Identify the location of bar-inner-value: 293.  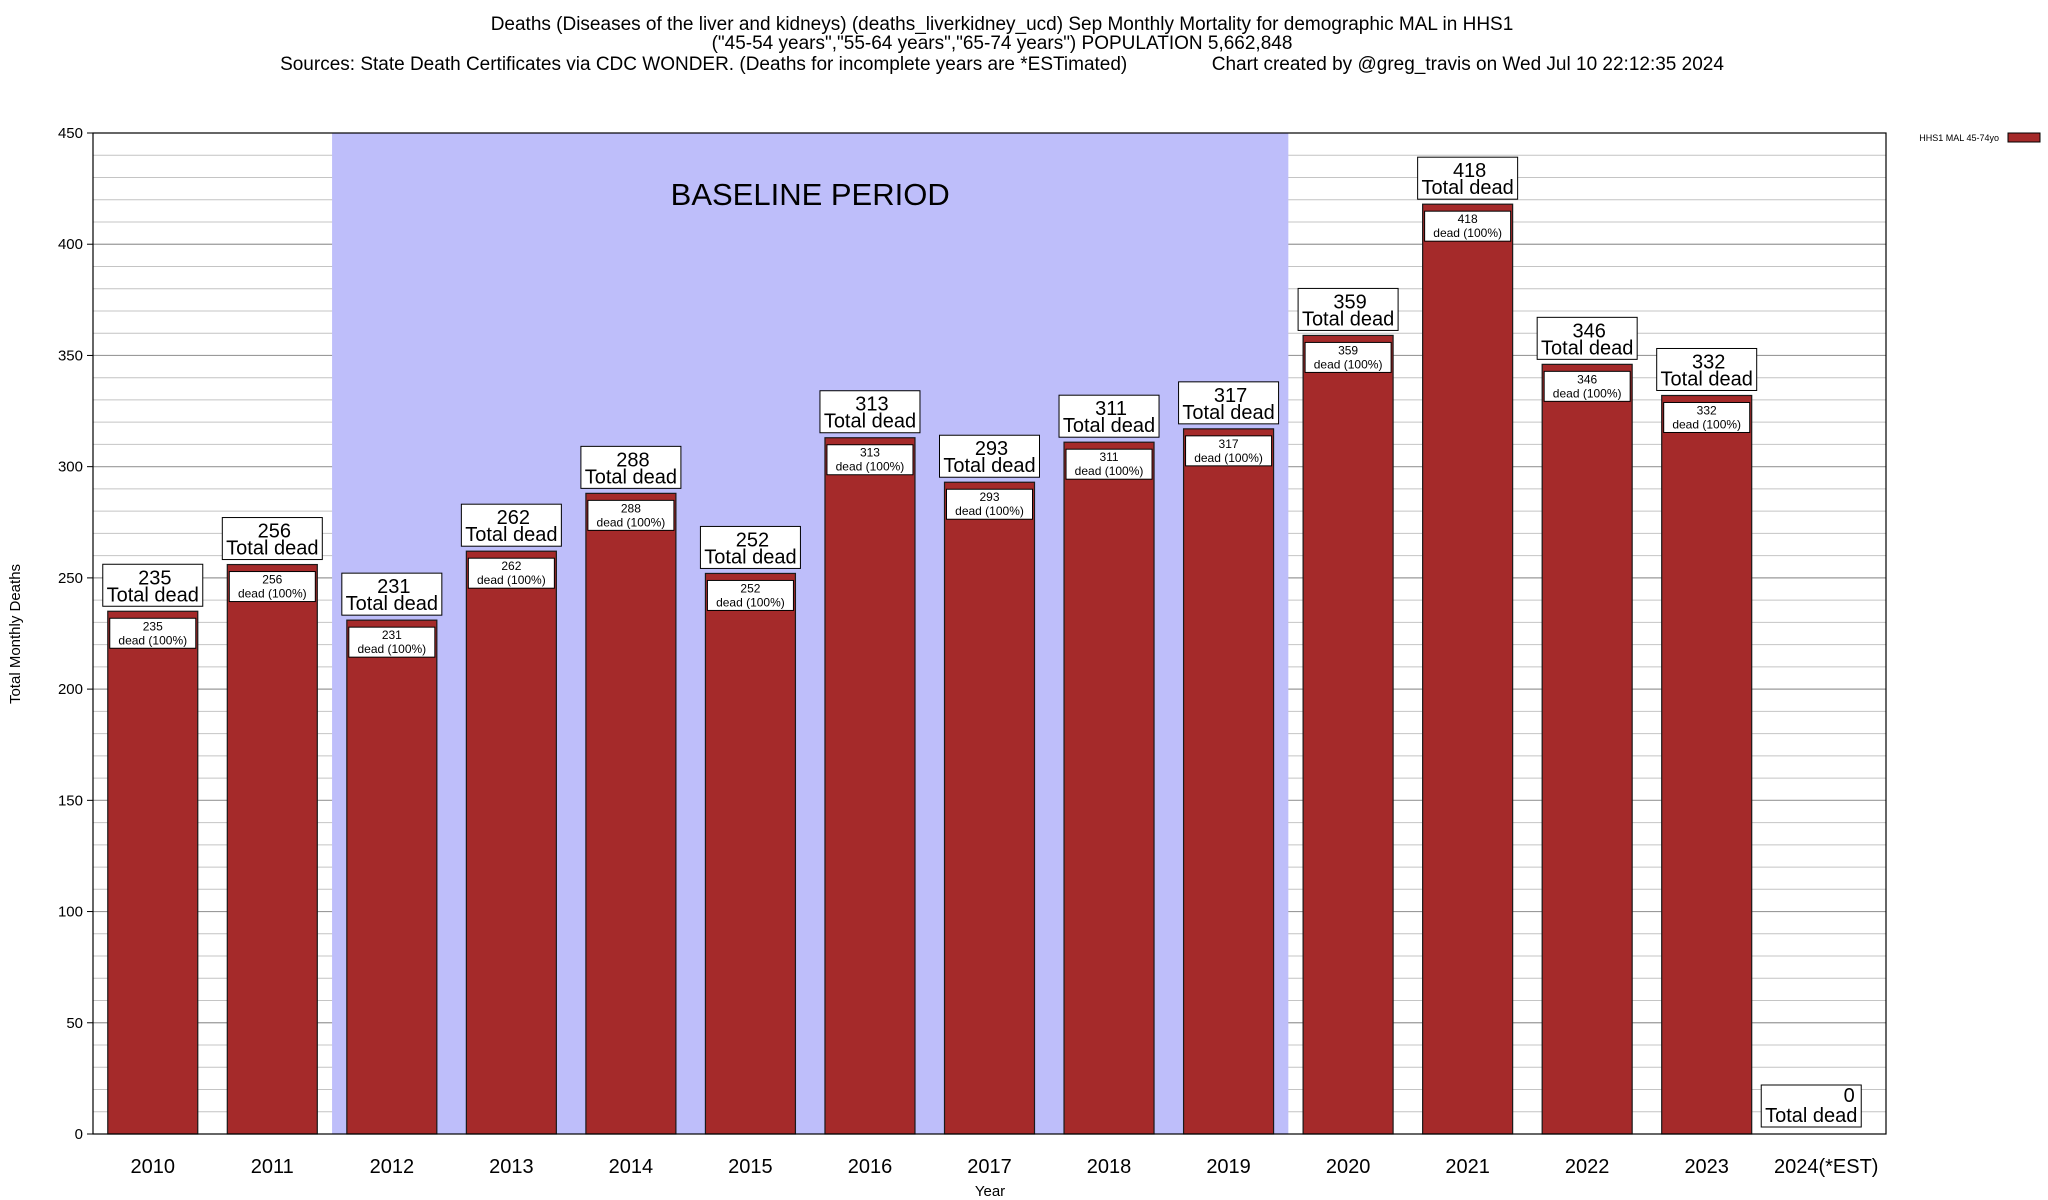
(989, 497).